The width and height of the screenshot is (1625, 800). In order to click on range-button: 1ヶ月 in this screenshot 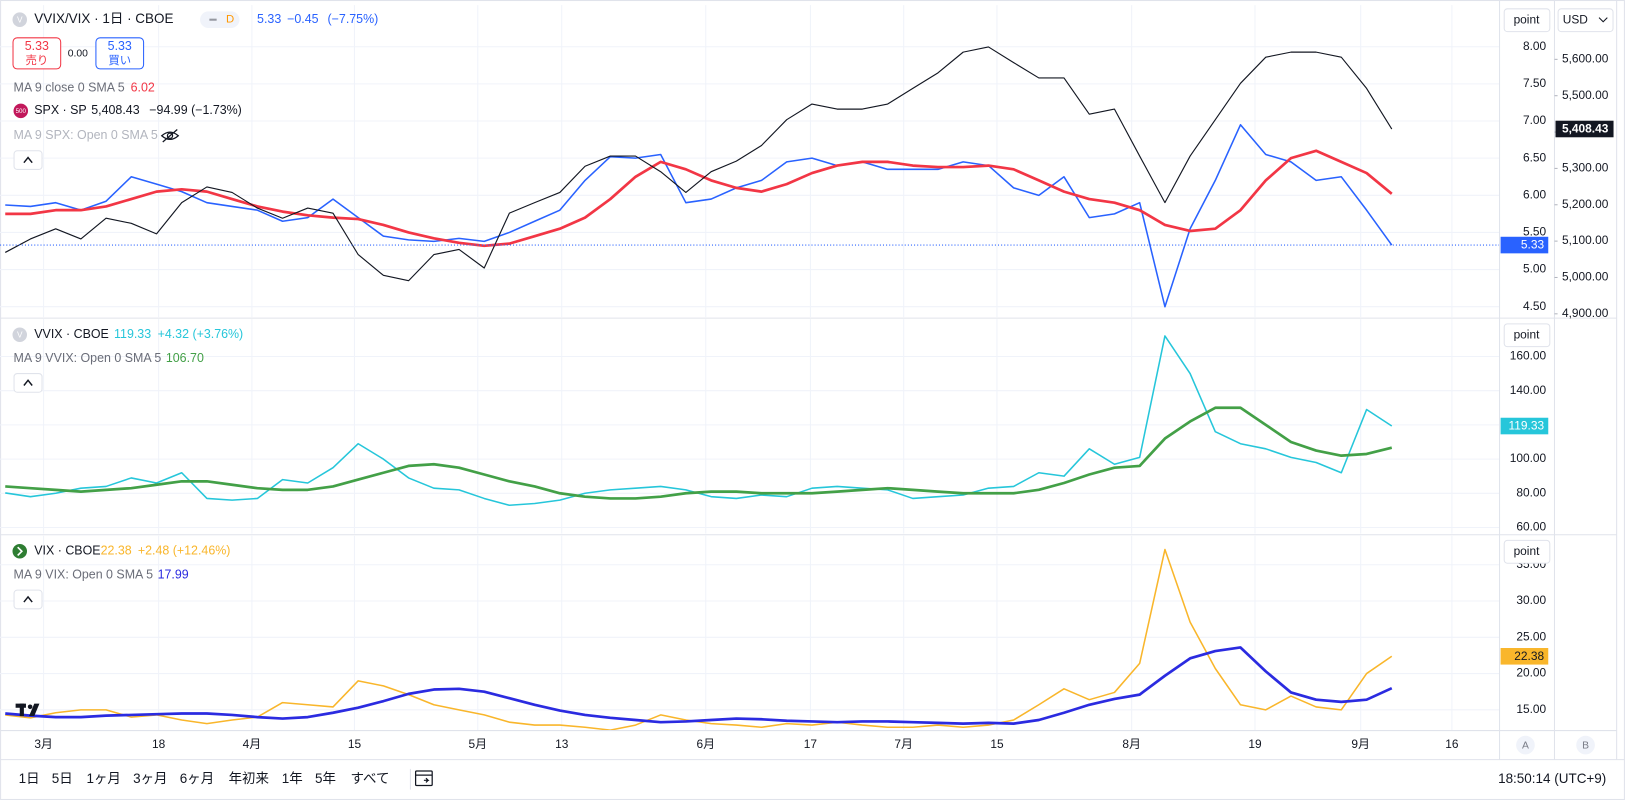, I will do `click(103, 778)`.